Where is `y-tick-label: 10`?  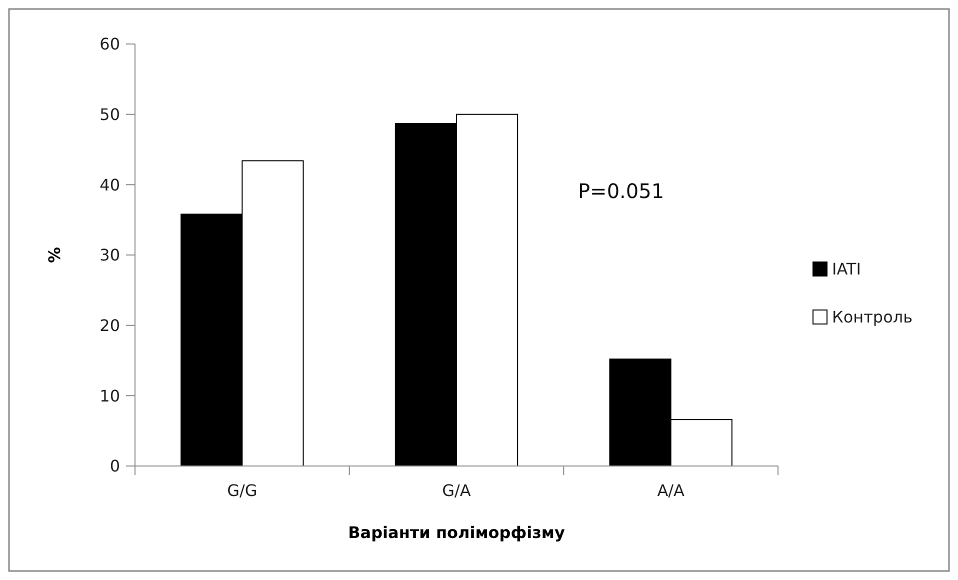 y-tick-label: 10 is located at coordinates (110, 396).